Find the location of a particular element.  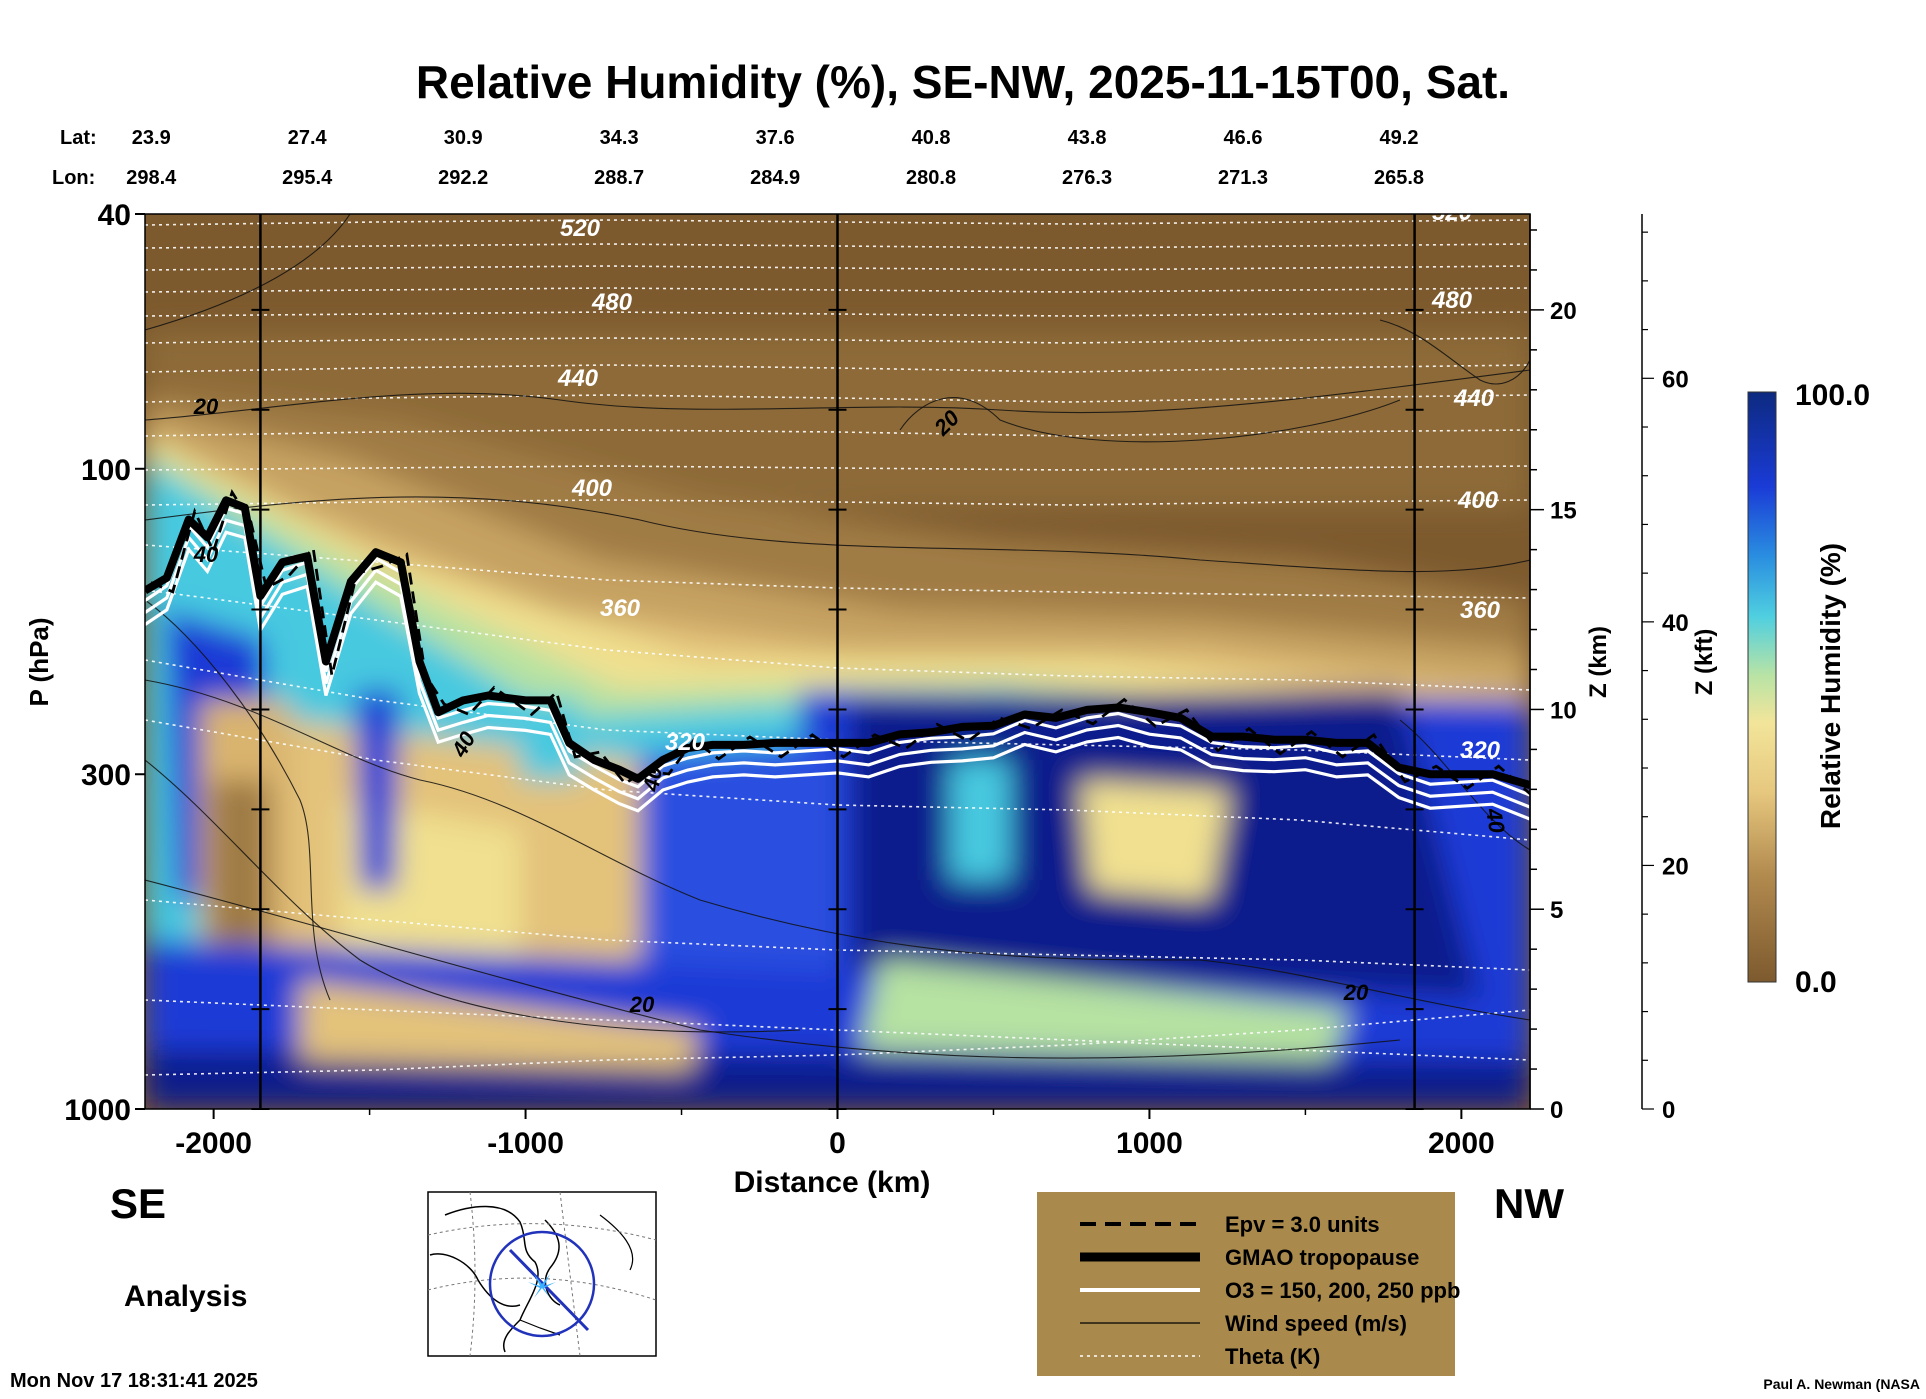

legend-item-label: GMAO tropopause is located at coordinates (1322, 1257).